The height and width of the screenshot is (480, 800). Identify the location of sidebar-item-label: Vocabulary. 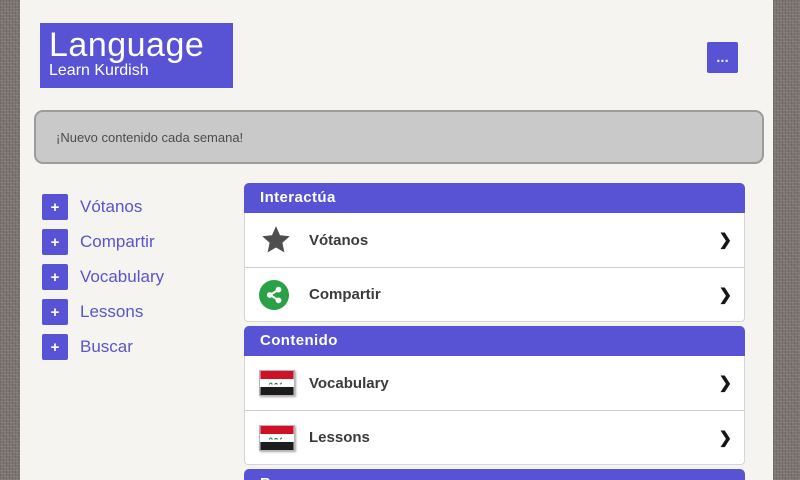
(122, 276).